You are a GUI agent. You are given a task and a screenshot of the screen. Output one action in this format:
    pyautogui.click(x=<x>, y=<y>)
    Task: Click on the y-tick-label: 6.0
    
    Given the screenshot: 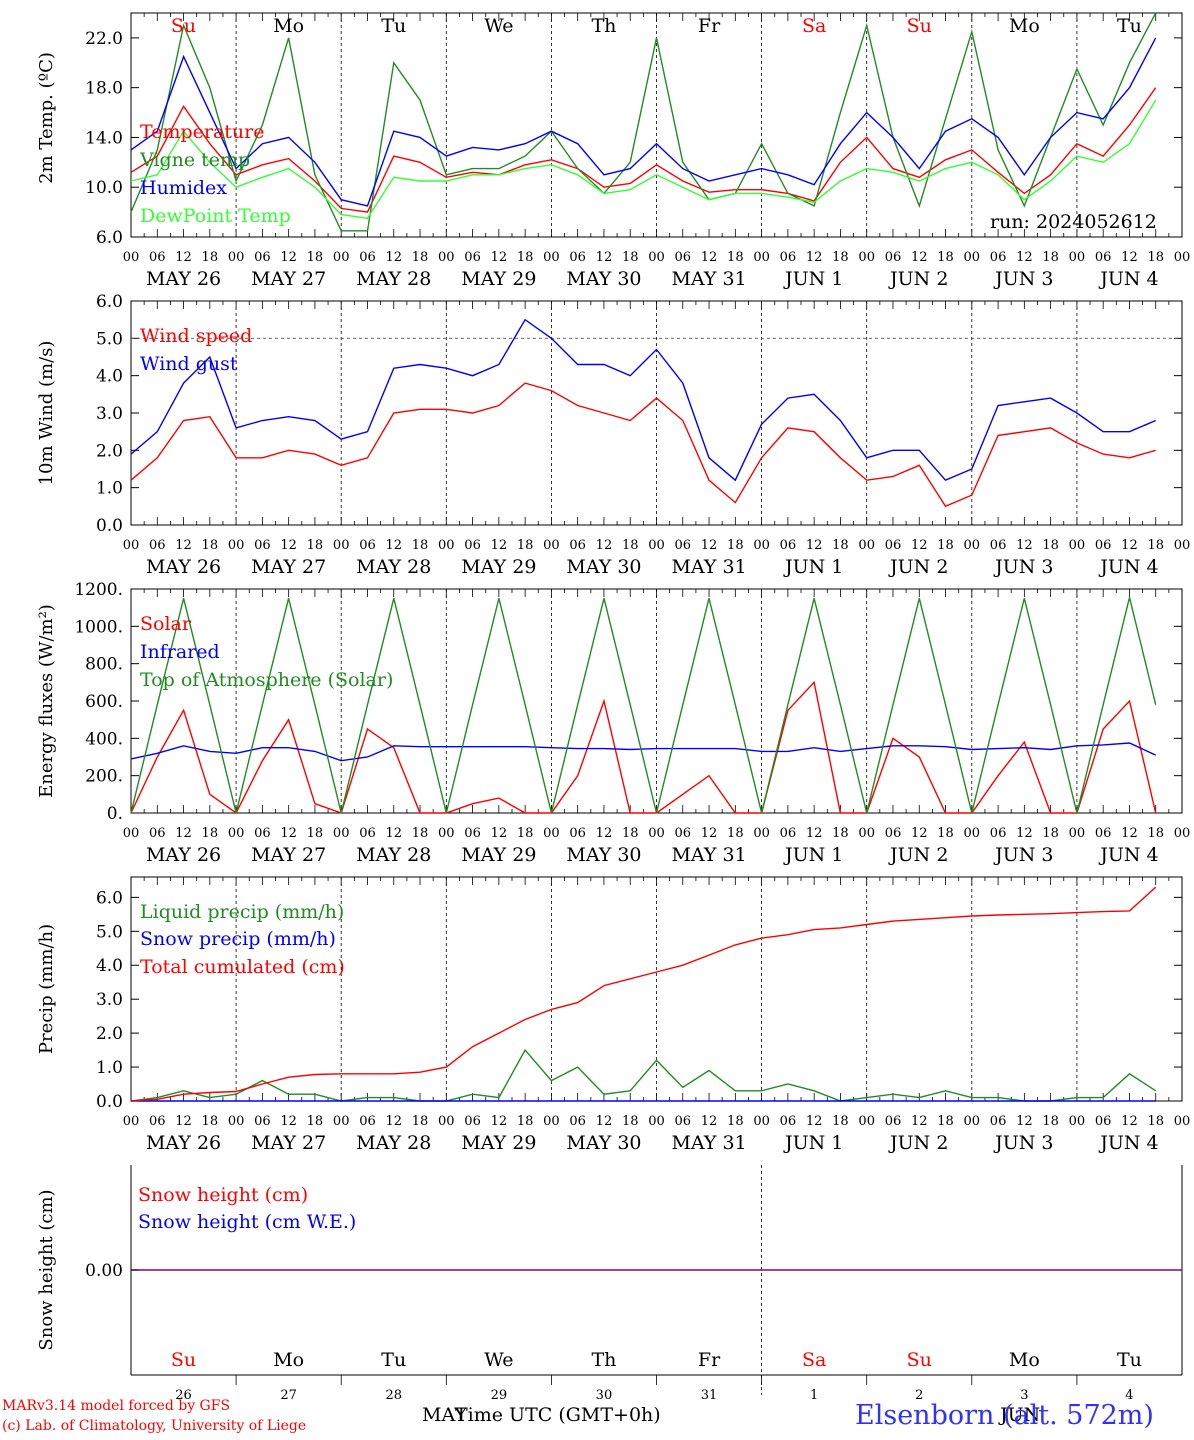 What is the action you would take?
    pyautogui.click(x=109, y=898)
    